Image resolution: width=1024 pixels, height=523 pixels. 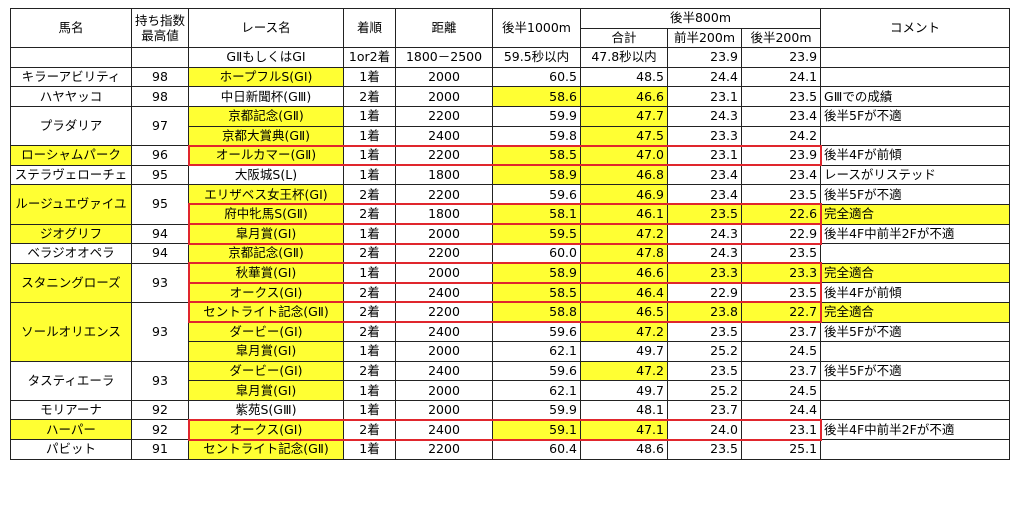 I want to click on table-row: 府中牝馬S(GⅡ) 2着 1800 58.1 46.1 23.5 22.6 完全適合, so click(x=511, y=214).